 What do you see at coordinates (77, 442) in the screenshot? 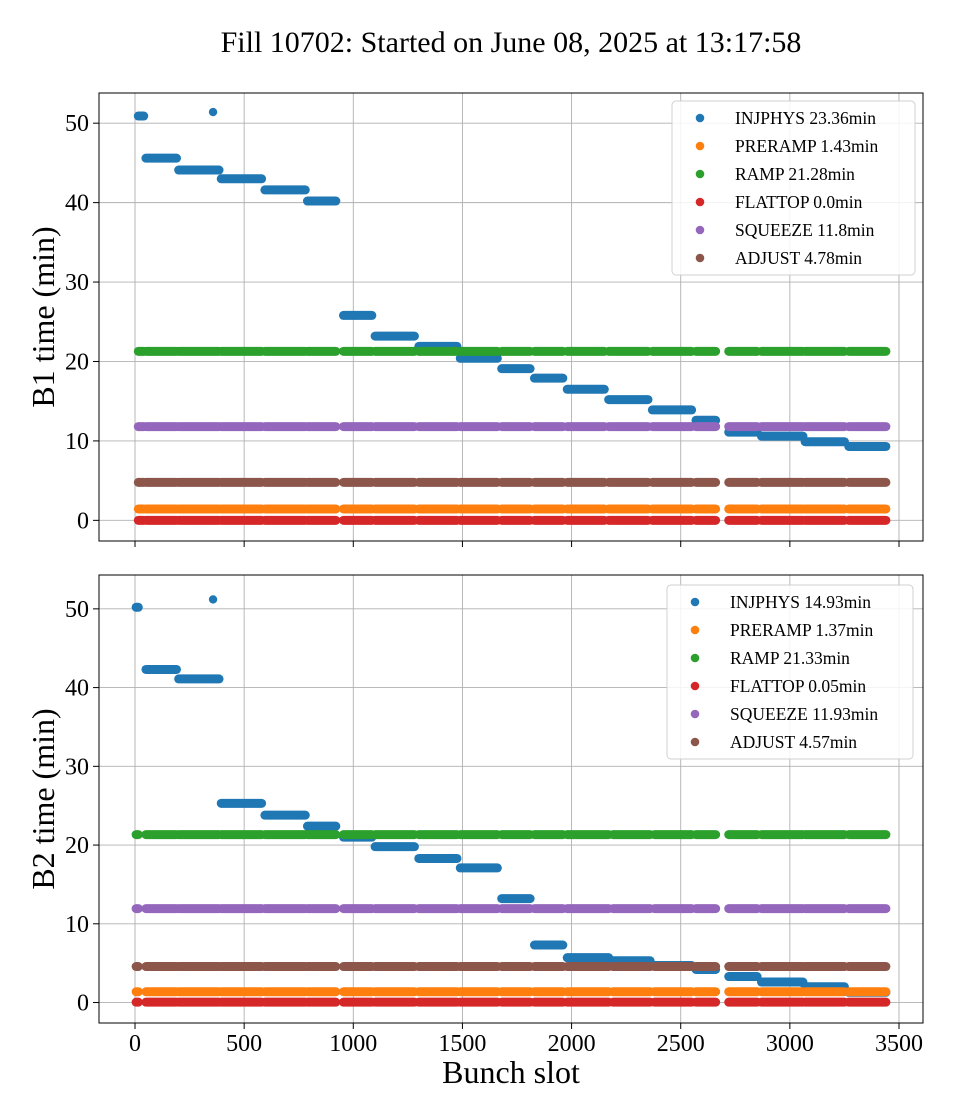
I see `b1-y-tick-label-10: 10` at bounding box center [77, 442].